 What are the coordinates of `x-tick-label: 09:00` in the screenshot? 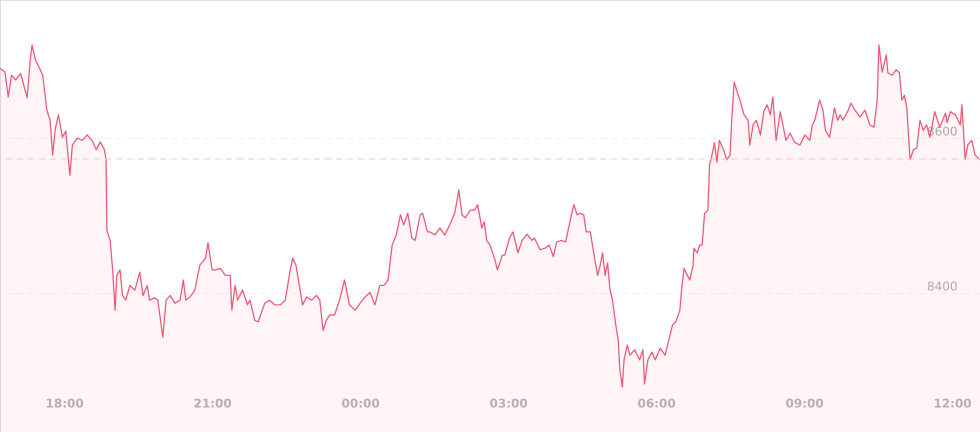 It's located at (804, 403).